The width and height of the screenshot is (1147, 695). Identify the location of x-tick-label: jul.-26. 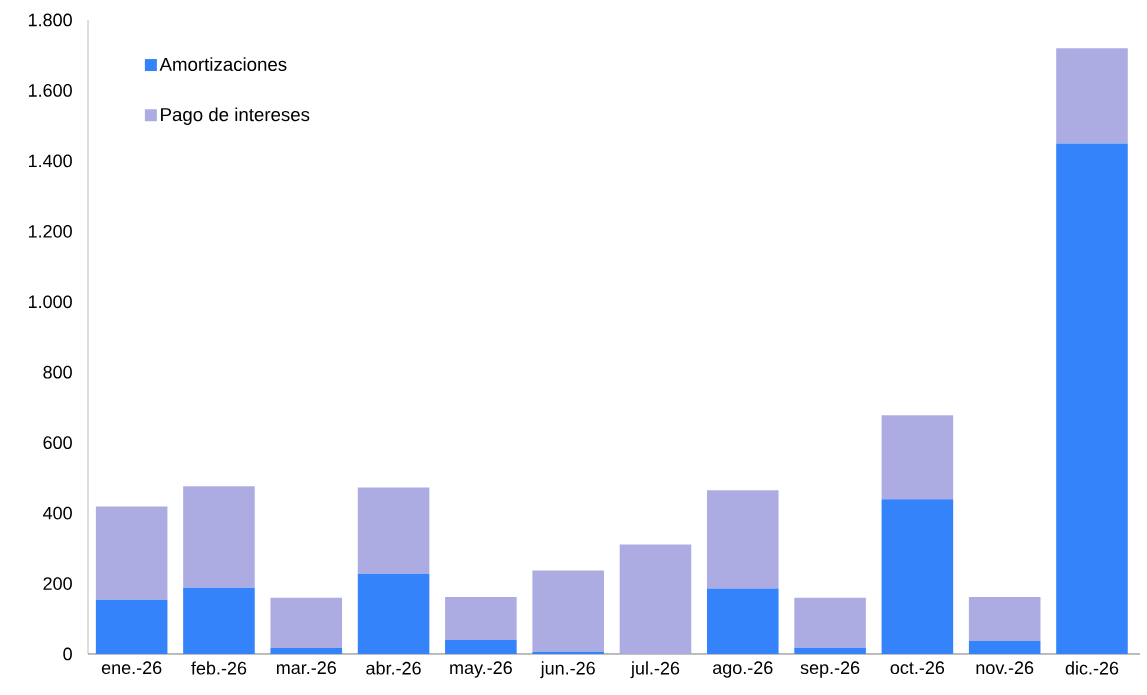
(655, 670).